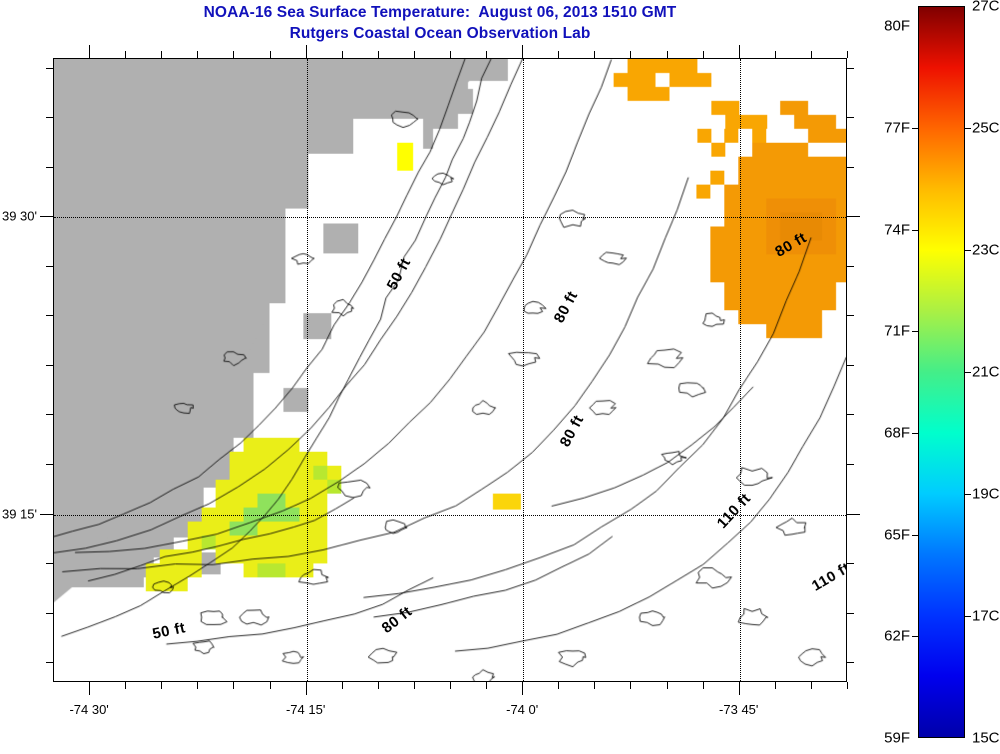  What do you see at coordinates (986, 7) in the screenshot?
I see `colorbar-label-celsius: 27C` at bounding box center [986, 7].